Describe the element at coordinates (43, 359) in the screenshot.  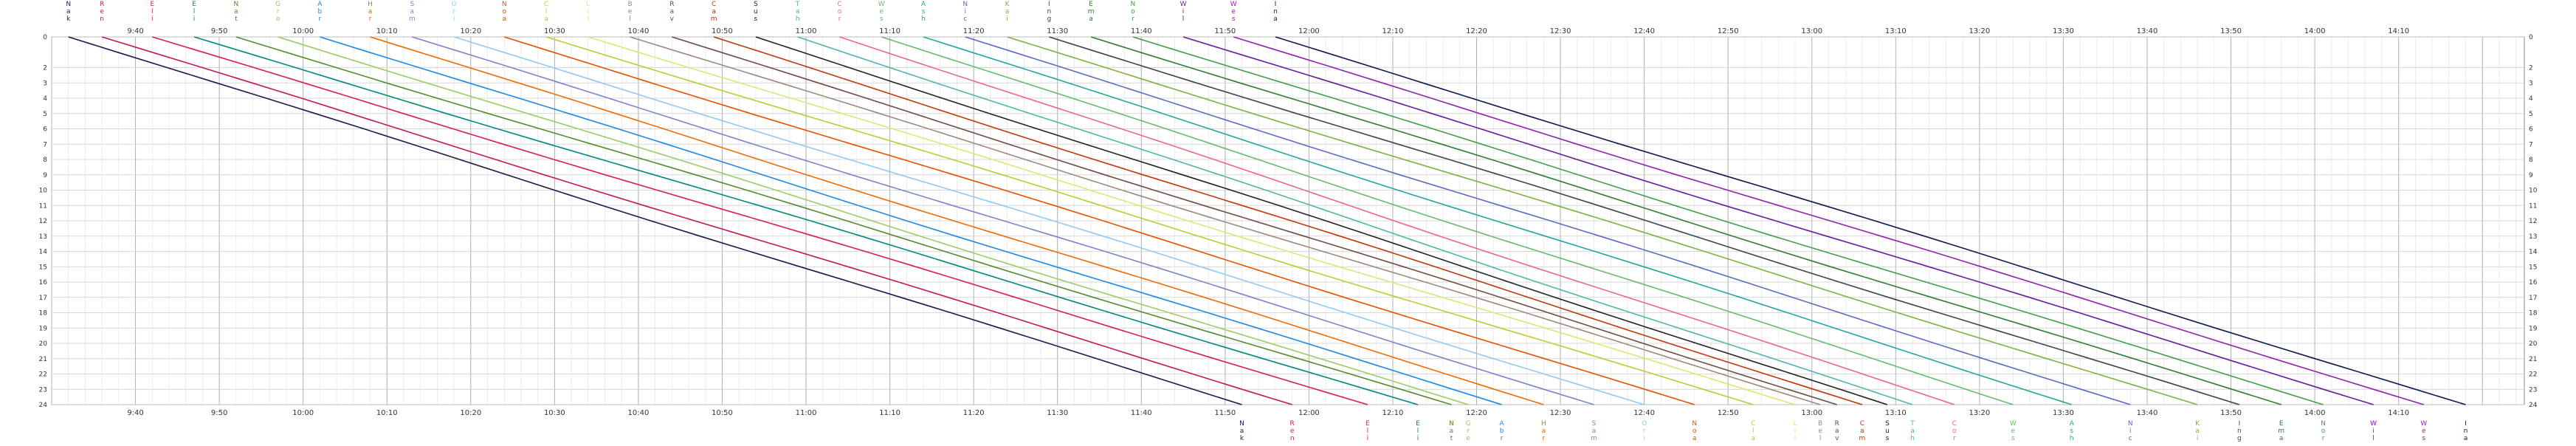
I see `y-tick-label-left: 21` at that location.